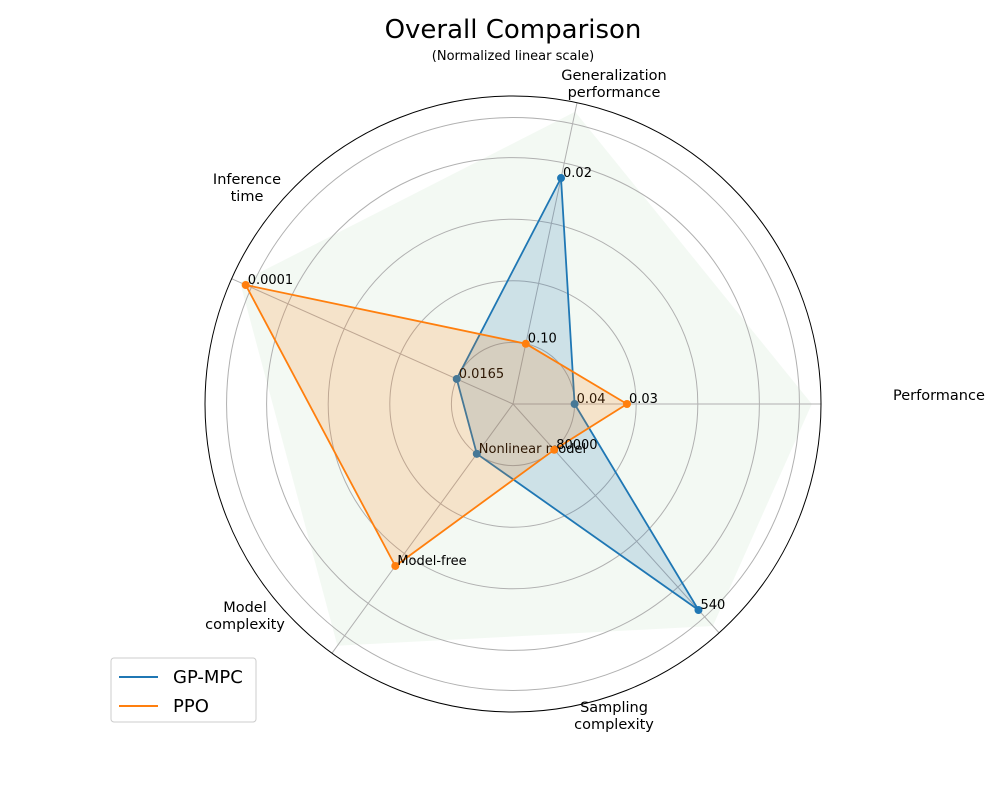 This screenshot has width=1000, height=800. Describe the element at coordinates (208, 677) in the screenshot. I see `legend-label-gp-mpc: GP-MPC` at that location.